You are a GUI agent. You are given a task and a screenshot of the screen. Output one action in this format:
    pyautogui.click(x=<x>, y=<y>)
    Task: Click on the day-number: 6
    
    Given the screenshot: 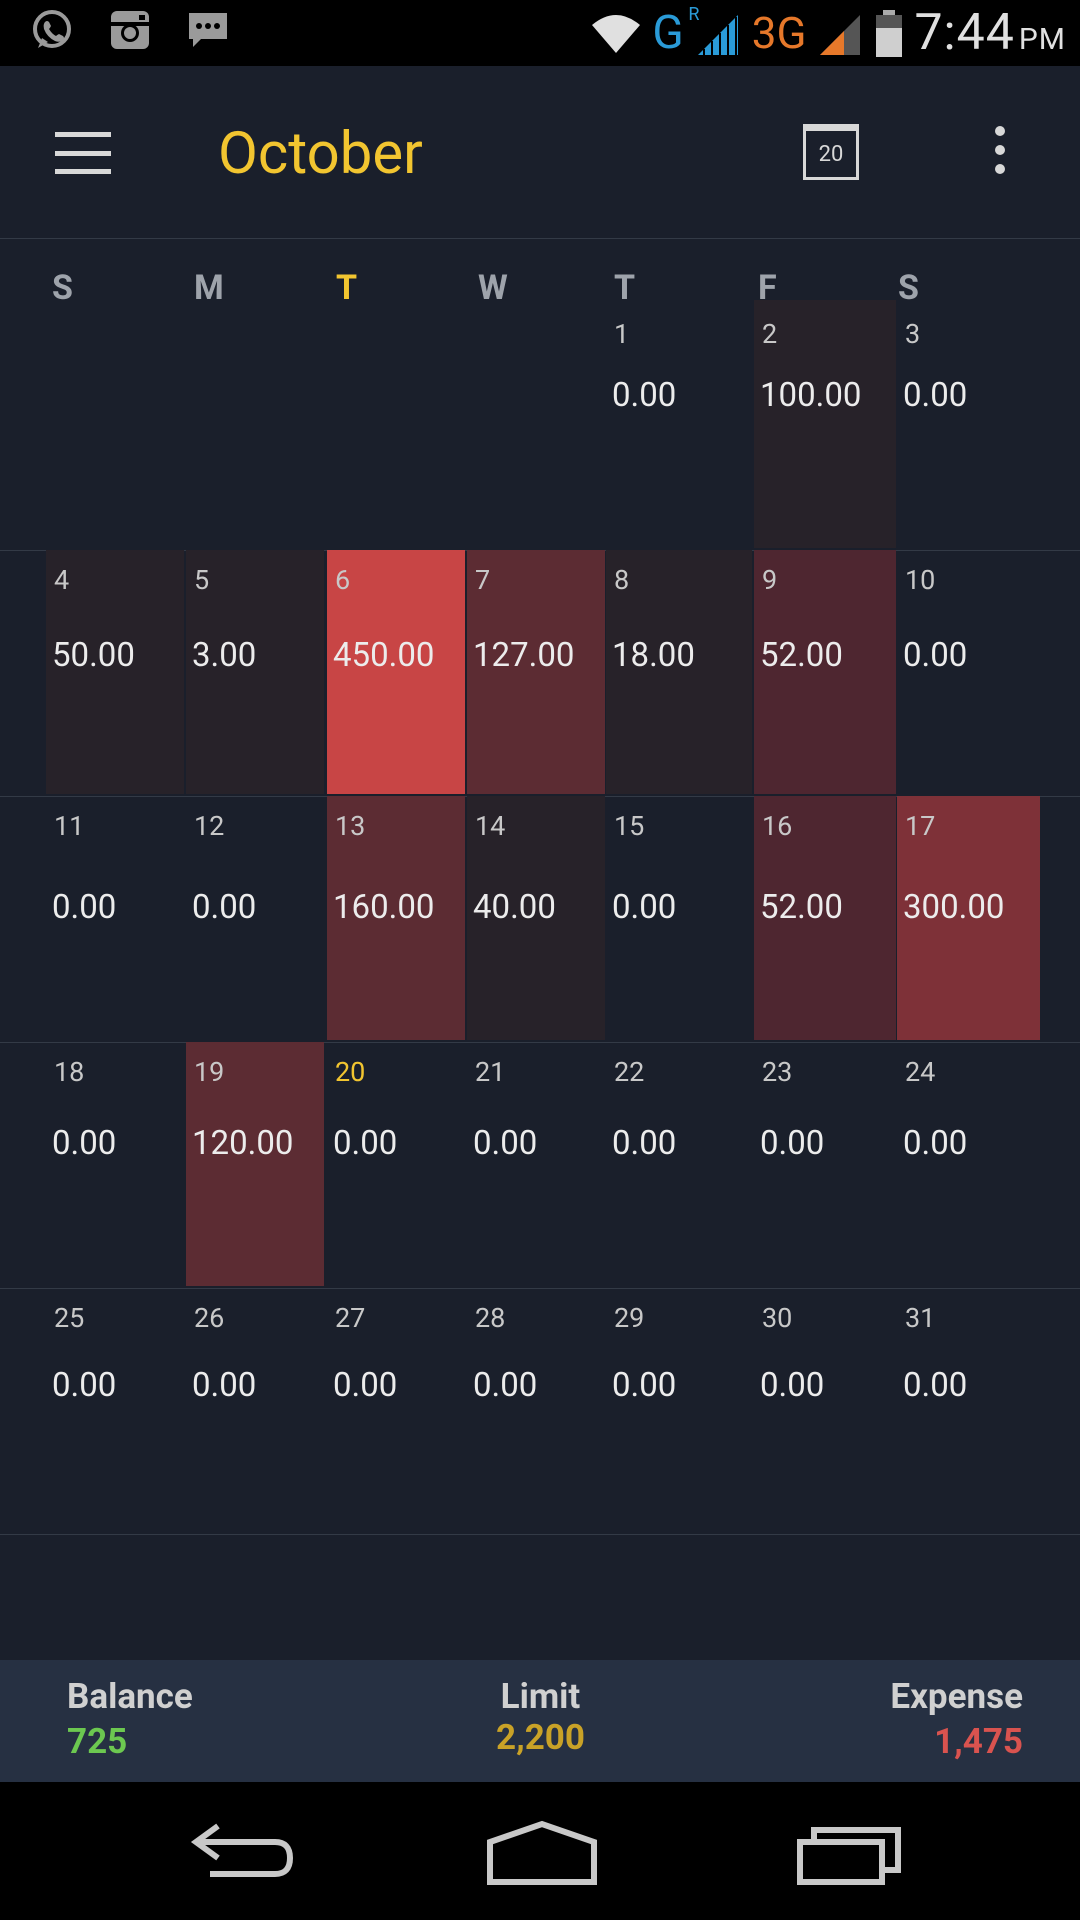 What is the action you would take?
    pyautogui.click(x=343, y=580)
    